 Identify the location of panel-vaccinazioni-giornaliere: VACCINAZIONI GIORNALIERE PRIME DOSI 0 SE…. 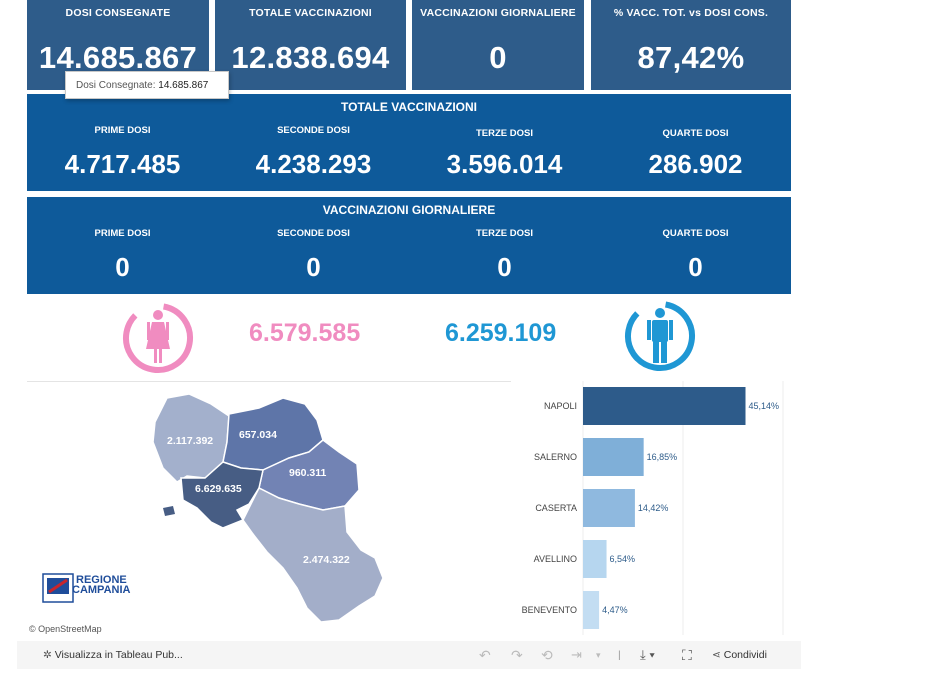
(409, 245).